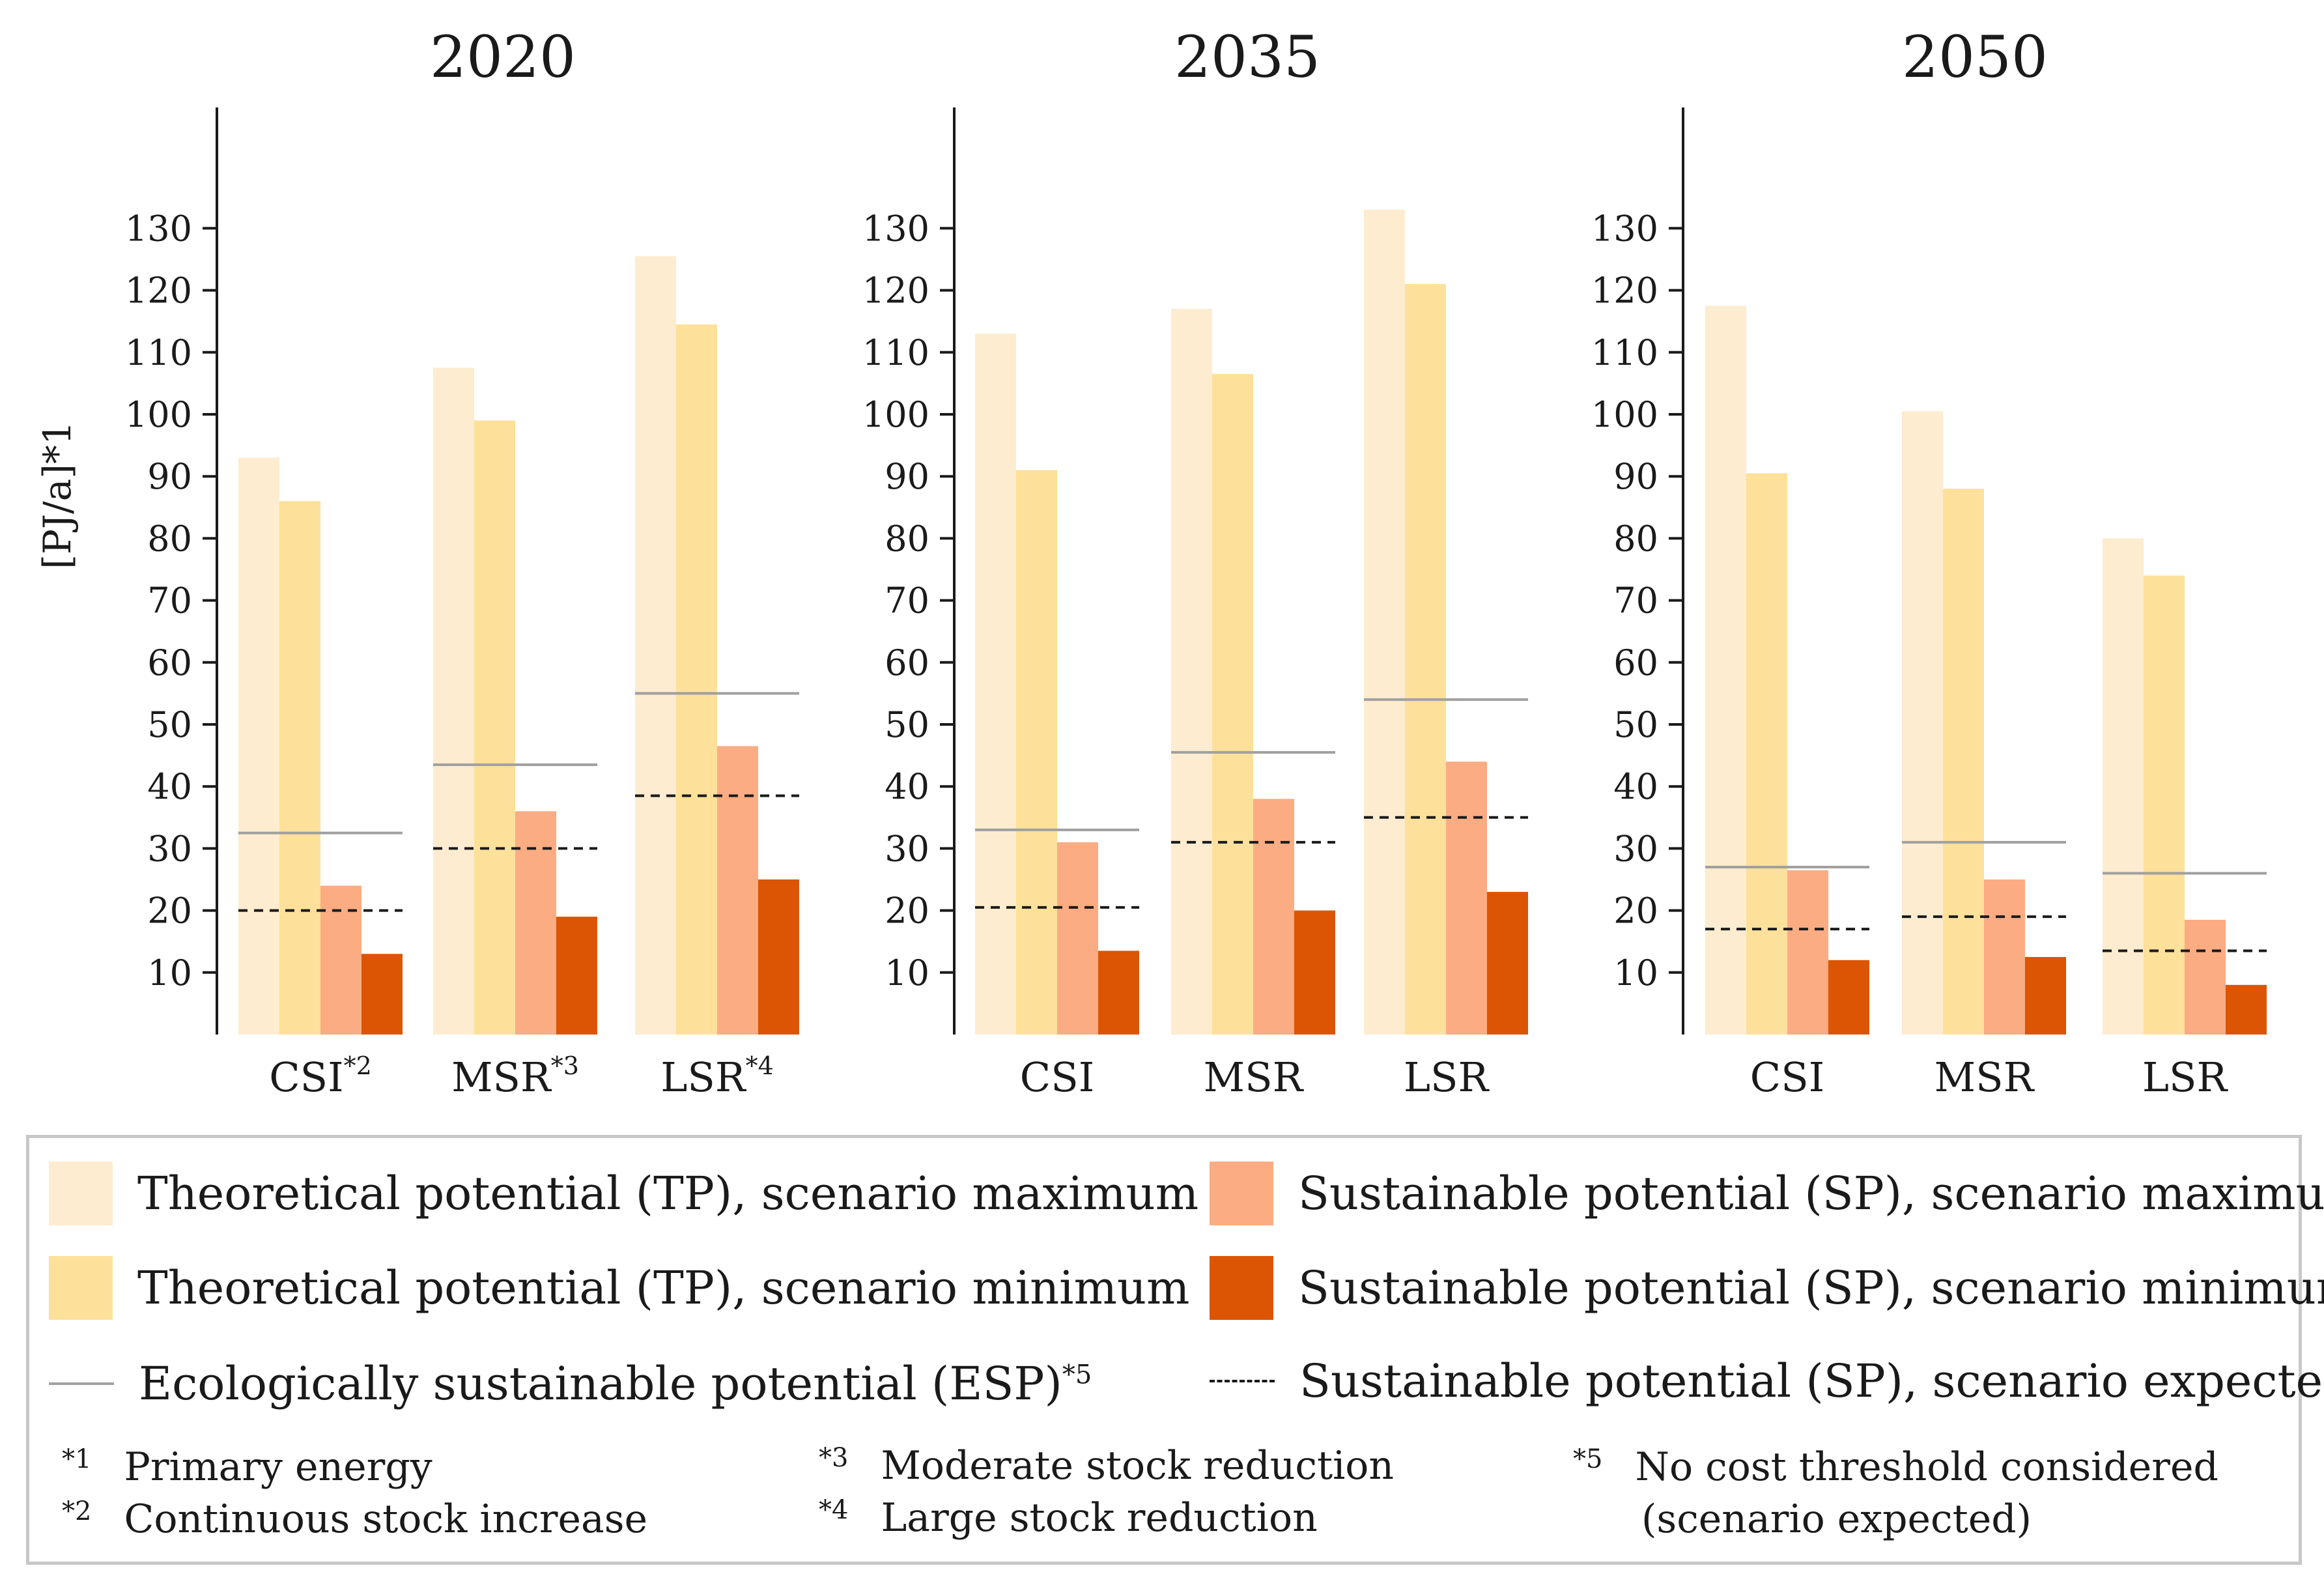  I want to click on footnote-3-text: Moderate stock reduction, so click(1138, 1466).